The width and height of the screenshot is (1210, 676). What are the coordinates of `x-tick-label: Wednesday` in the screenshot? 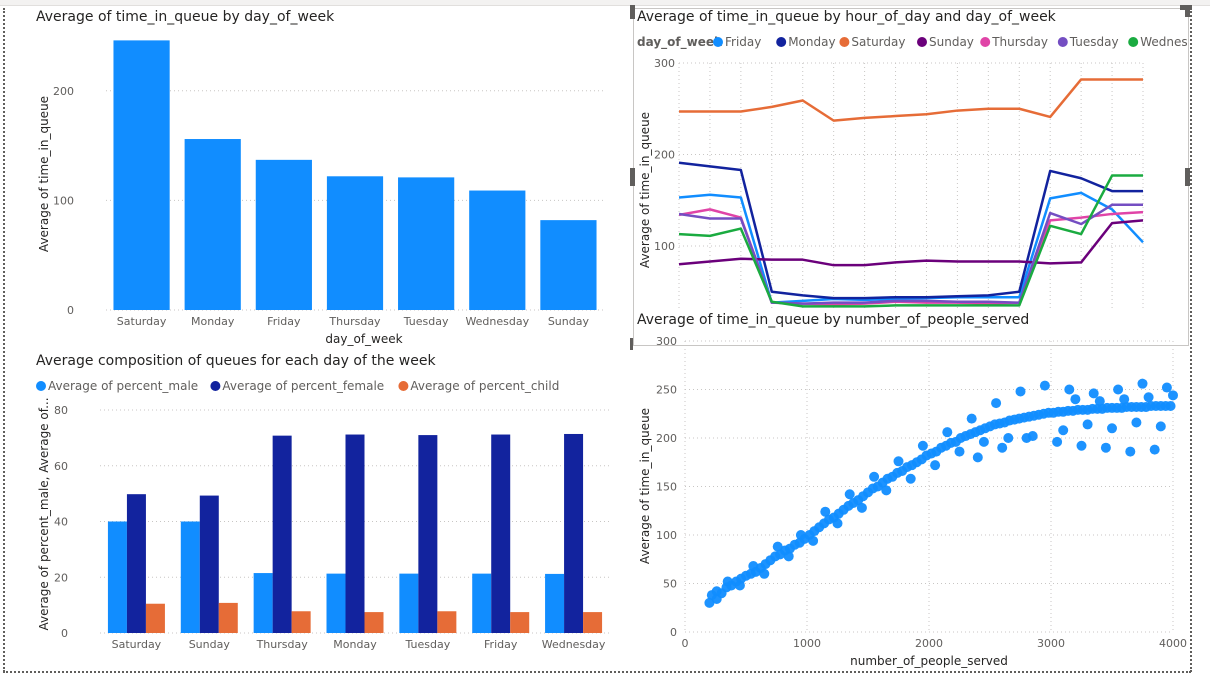 It's located at (497, 321).